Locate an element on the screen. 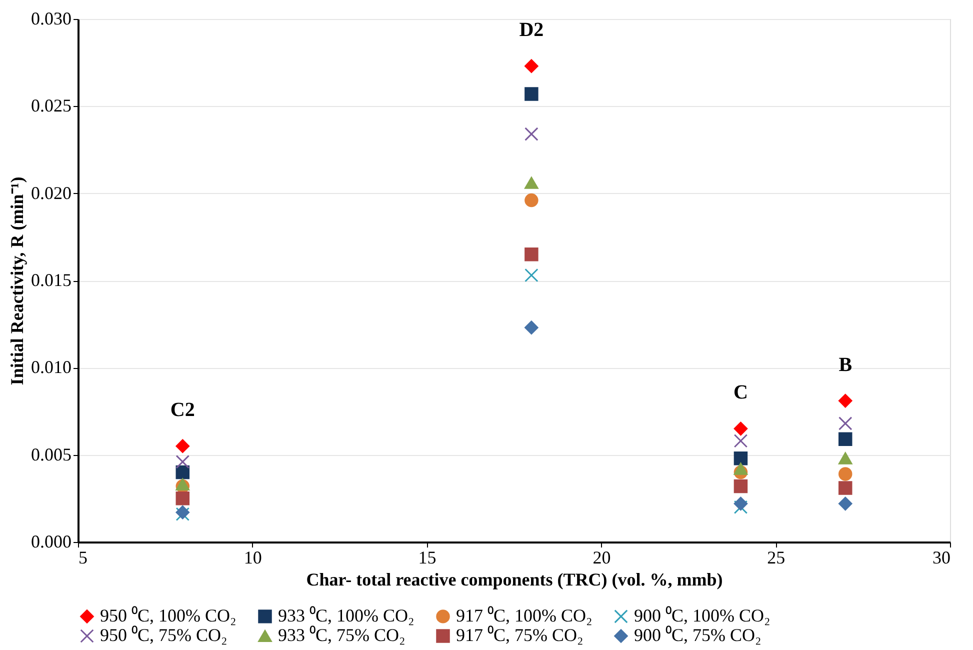 This screenshot has width=973, height=650. legend-label: 933 ⁰C, 75% CO₂ is located at coordinates (342, 635).